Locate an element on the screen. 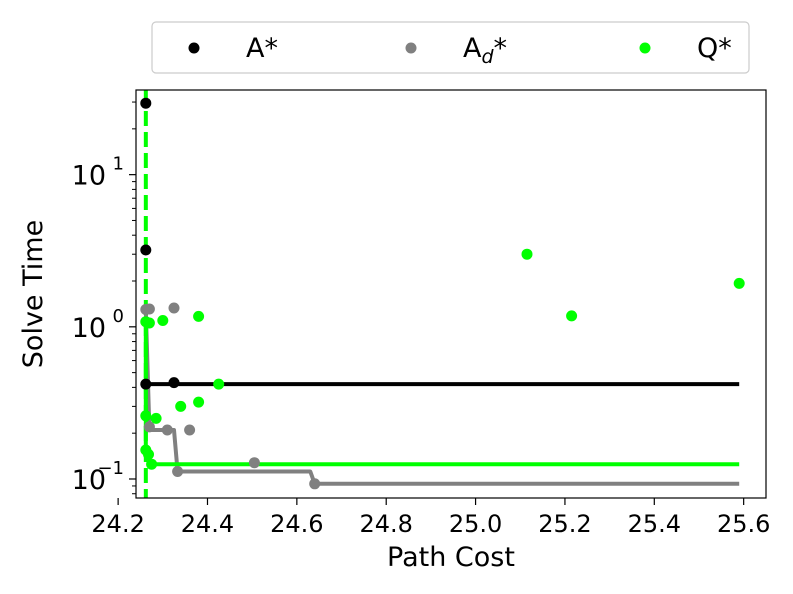 This screenshot has height=594, width=793. x-tick-label: 25.2 is located at coordinates (564, 524).